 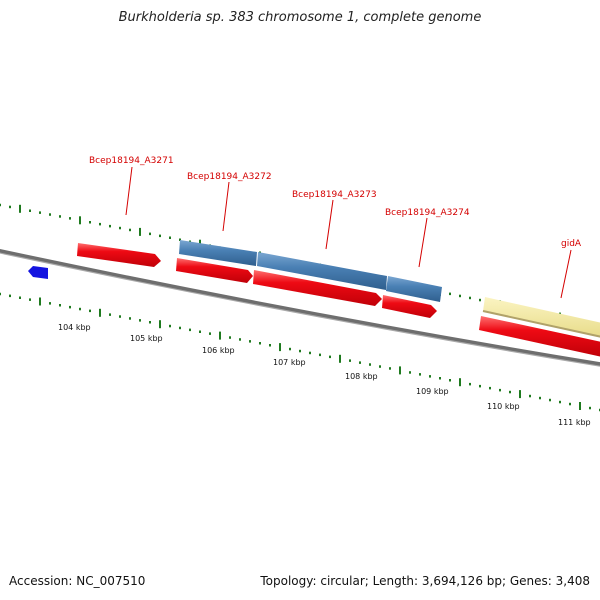 What do you see at coordinates (334, 195) in the screenshot?
I see `gene-label-a3273: Bcep18194_A3273` at bounding box center [334, 195].